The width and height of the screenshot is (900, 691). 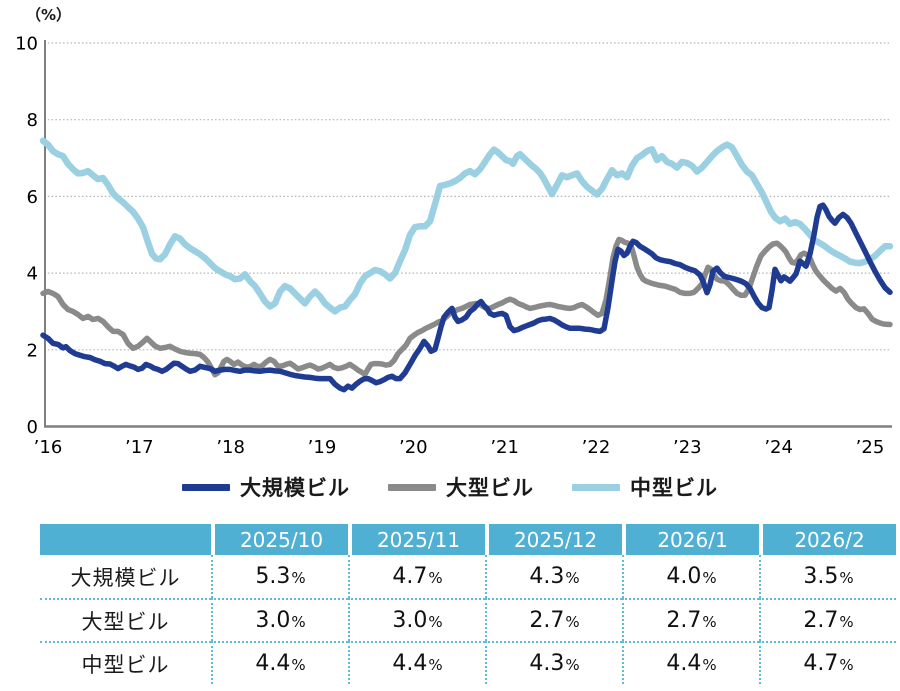 I want to click on vacancy-value-cell: 5.3%, so click(x=279, y=576).